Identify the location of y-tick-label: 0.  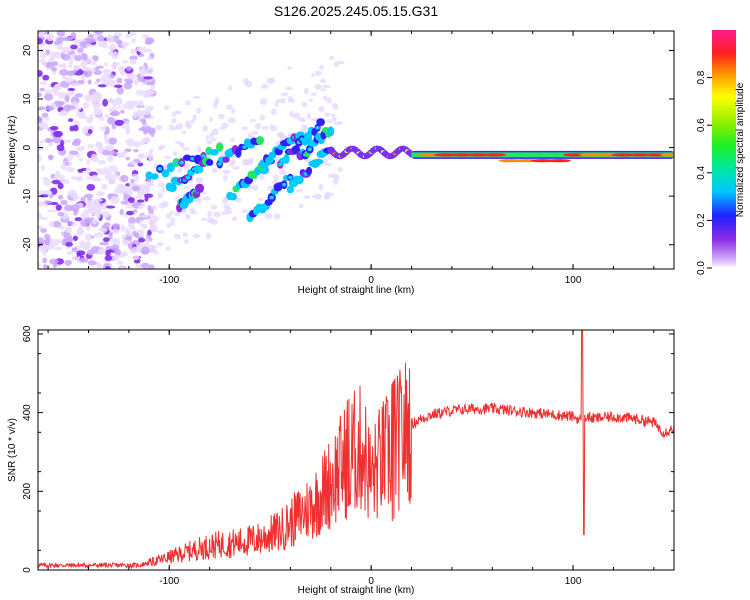
(27, 147).